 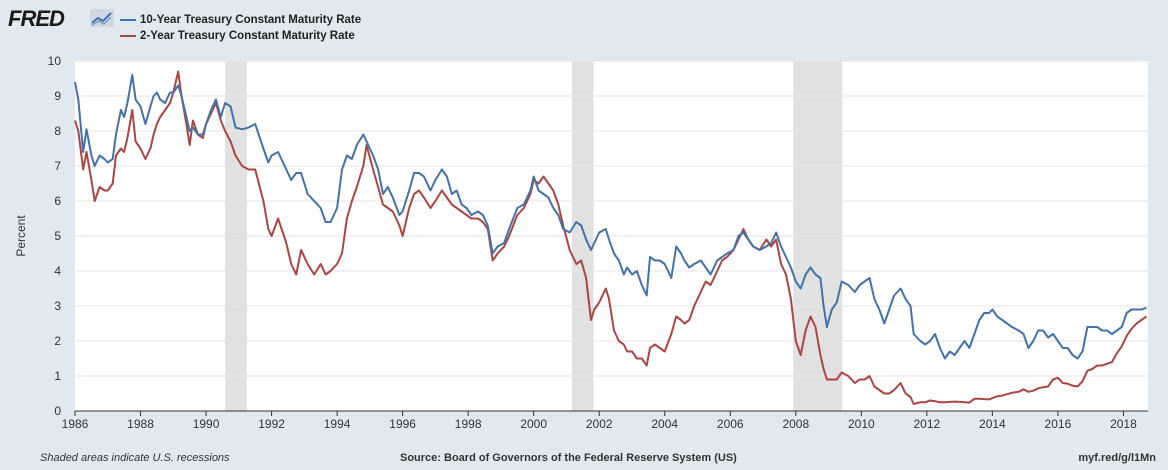 I want to click on legend-item-2-year: 2-Year Treasury Constant Maturity Rate, so click(x=240, y=36).